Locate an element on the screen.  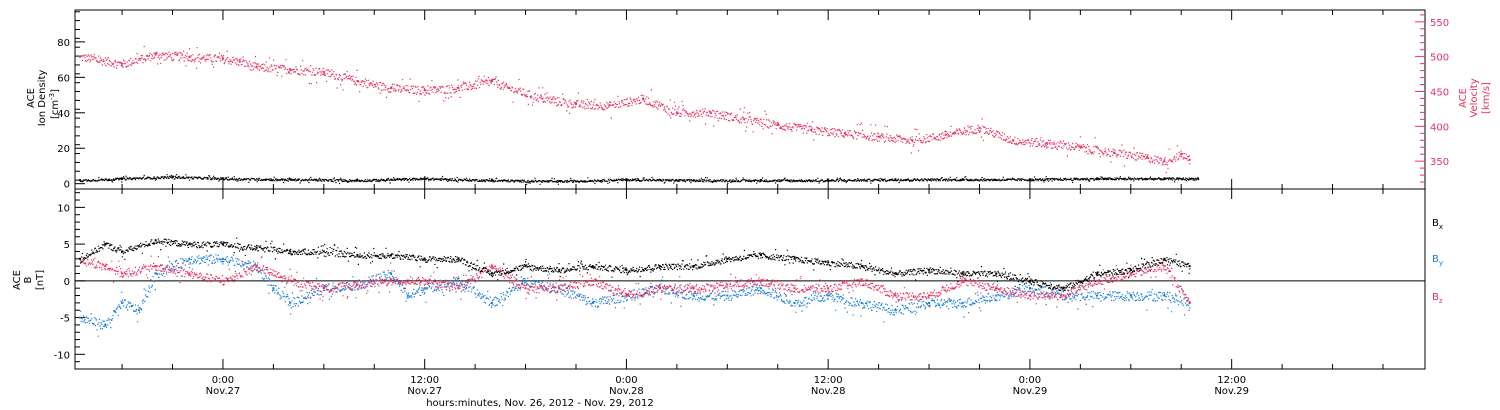
bottom-tick-label: -5 is located at coordinates (65, 319).